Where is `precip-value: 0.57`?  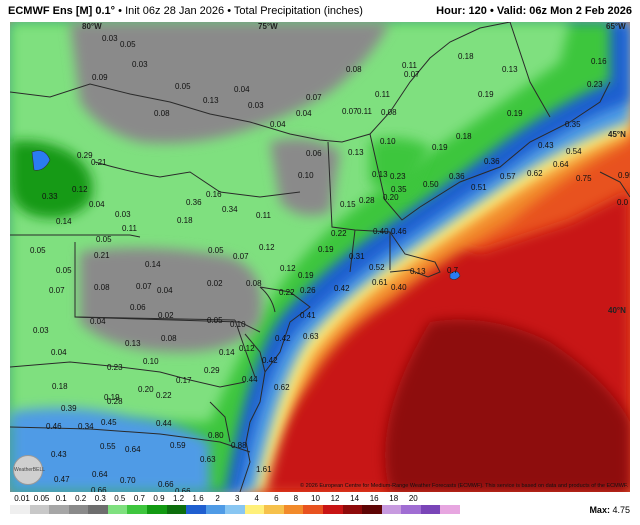
precip-value: 0.57 is located at coordinates (508, 176).